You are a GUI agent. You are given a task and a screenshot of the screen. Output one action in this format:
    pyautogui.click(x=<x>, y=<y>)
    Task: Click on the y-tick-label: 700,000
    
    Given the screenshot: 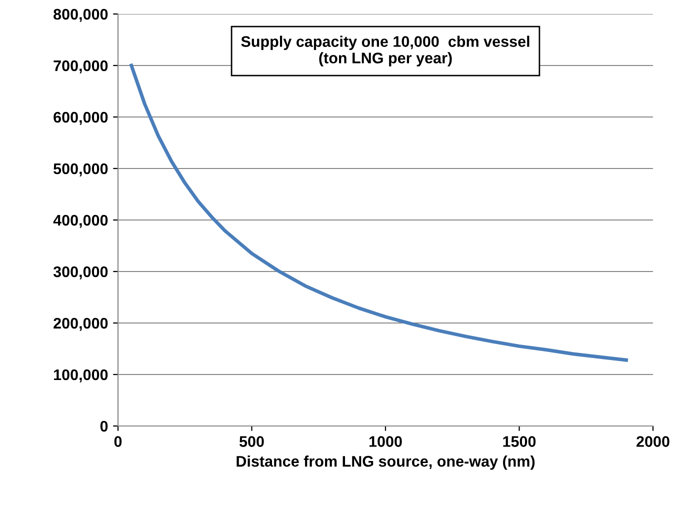 What is the action you would take?
    pyautogui.click(x=81, y=67)
    